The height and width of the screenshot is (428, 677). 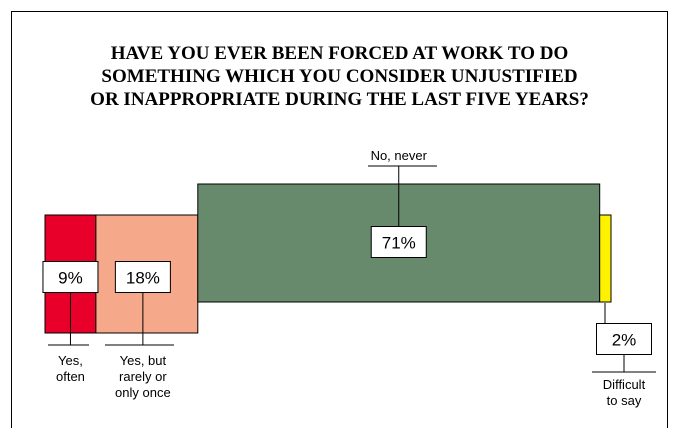 I want to click on category-label-no-never: No, never, so click(x=399, y=155).